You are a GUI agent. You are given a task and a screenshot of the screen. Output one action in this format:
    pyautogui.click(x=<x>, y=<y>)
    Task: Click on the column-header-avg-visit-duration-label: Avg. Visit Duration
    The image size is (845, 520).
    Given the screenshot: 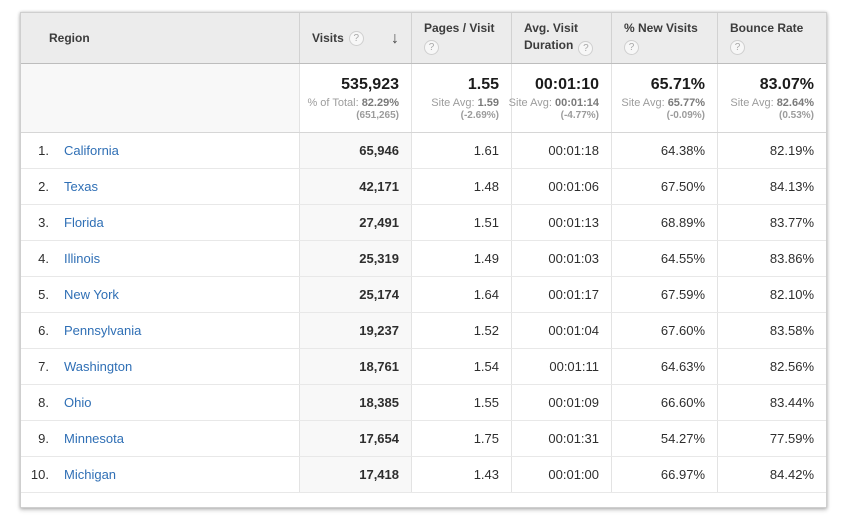 What is the action you would take?
    pyautogui.click(x=551, y=36)
    